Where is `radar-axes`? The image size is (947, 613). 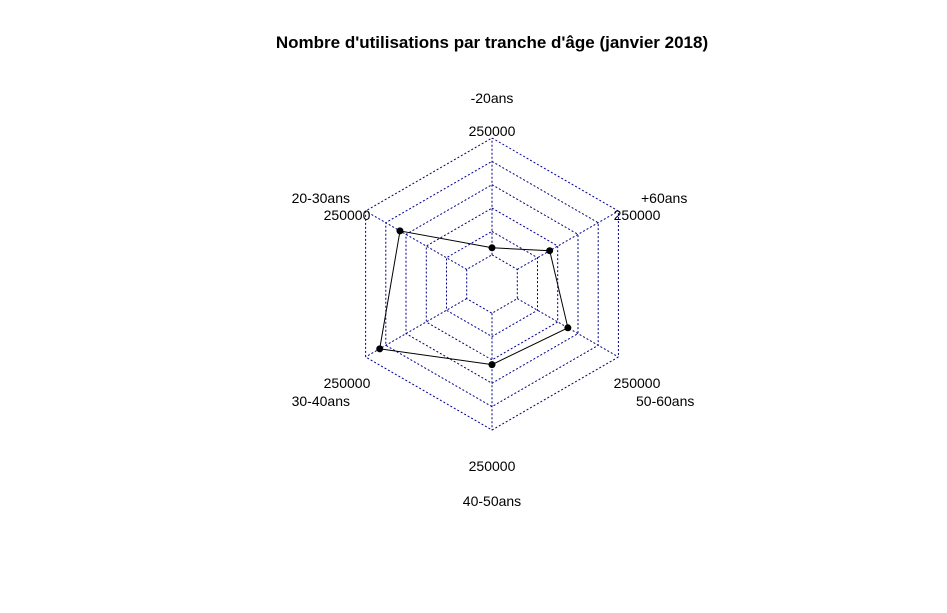 radar-axes is located at coordinates (492, 284).